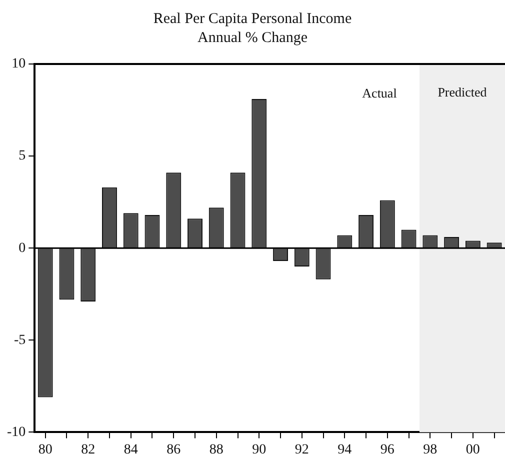 The image size is (505, 463). What do you see at coordinates (88, 450) in the screenshot?
I see `x-tick-label: 82` at bounding box center [88, 450].